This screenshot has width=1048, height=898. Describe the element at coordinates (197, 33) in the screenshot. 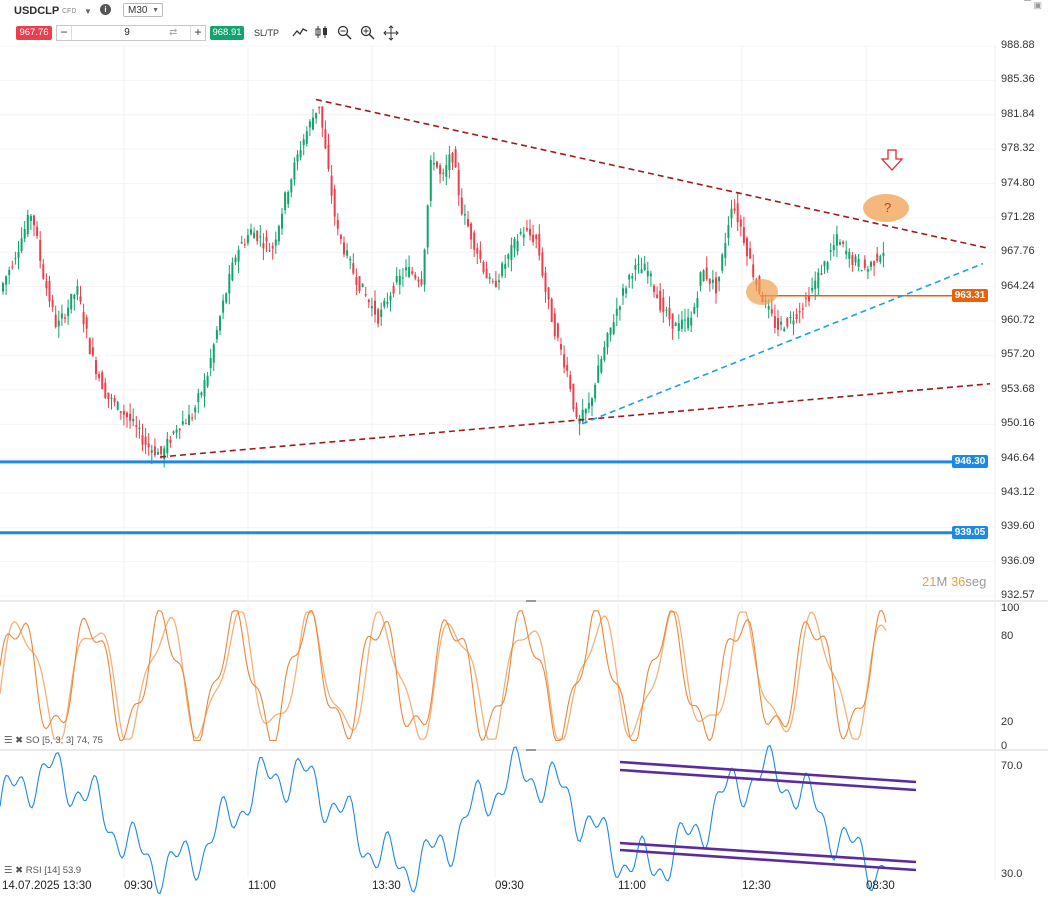

I see `increase-quantity-button: +` at that location.